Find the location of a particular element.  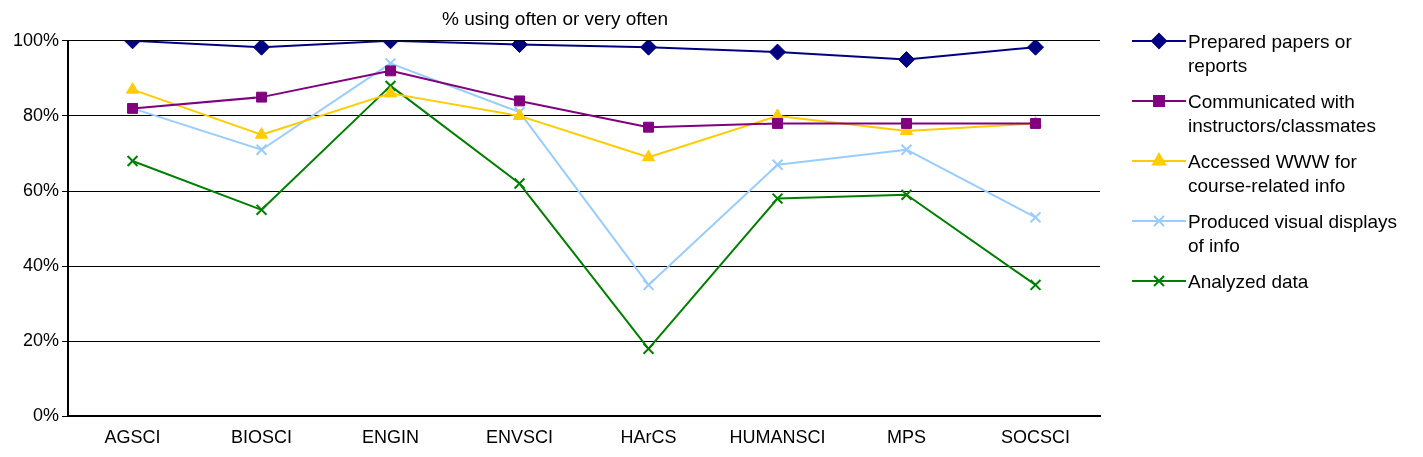

x-tick-label: BIOSCI is located at coordinates (262, 437).